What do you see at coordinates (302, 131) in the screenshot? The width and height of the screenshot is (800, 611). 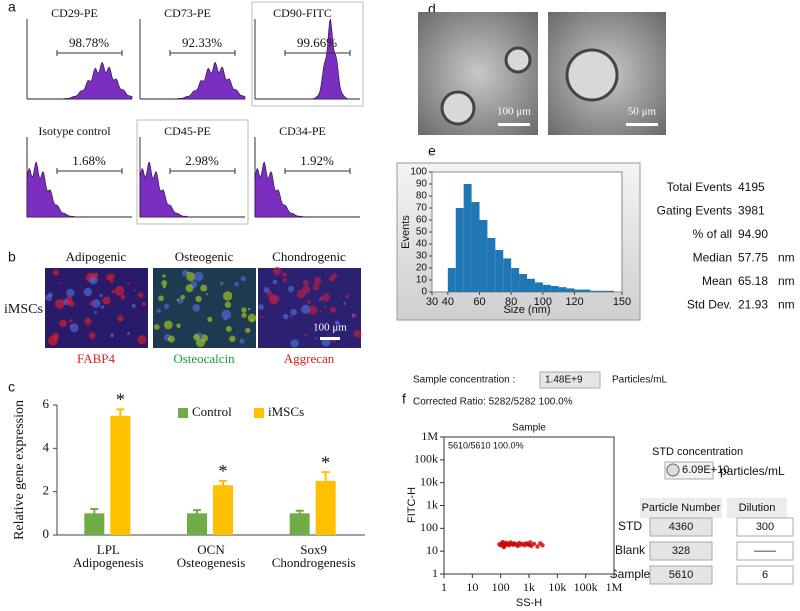 I see `flow-title: CD34-PE` at bounding box center [302, 131].